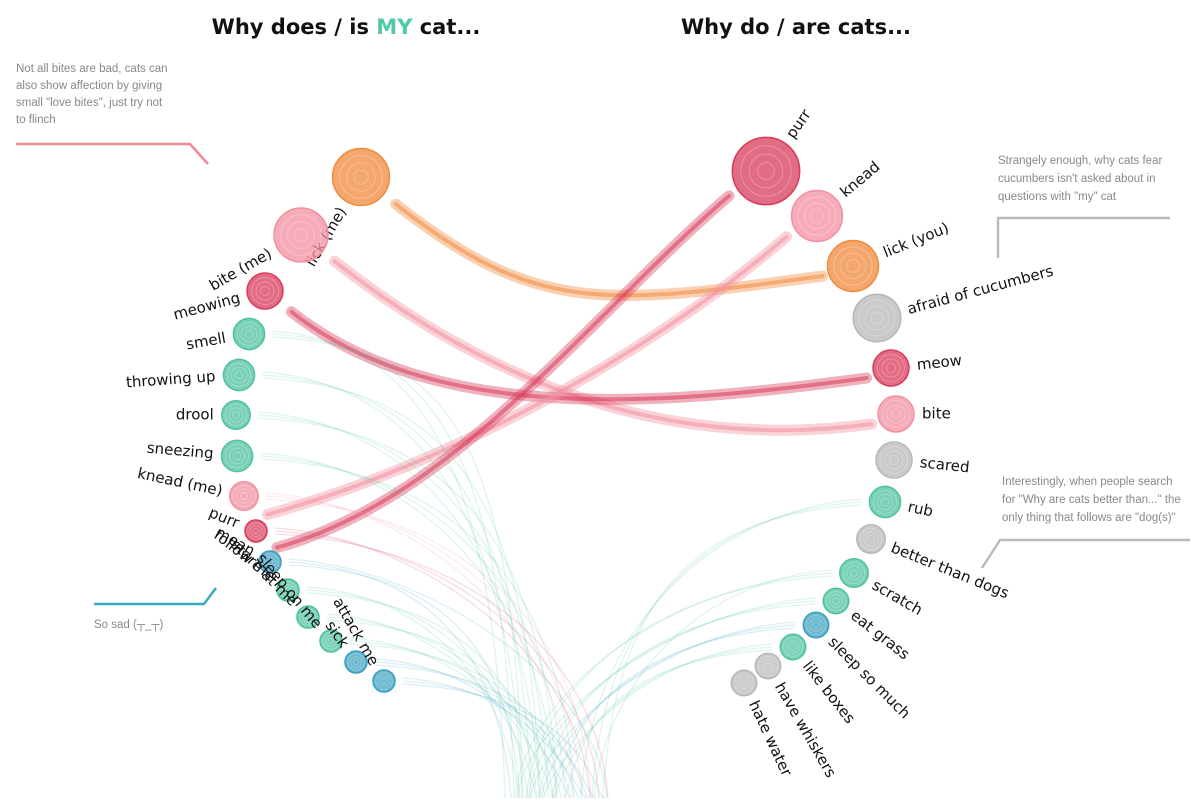 The height and width of the screenshot is (800, 1200). What do you see at coordinates (901, 503) in the screenshot?
I see `node-R-rub: rub` at bounding box center [901, 503].